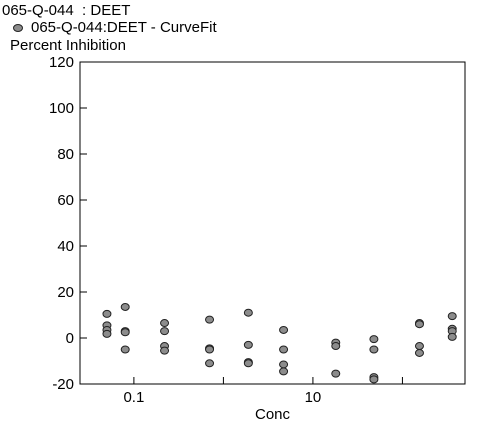 This screenshot has height=421, width=500. I want to click on y-tick-label: 60, so click(65, 200).